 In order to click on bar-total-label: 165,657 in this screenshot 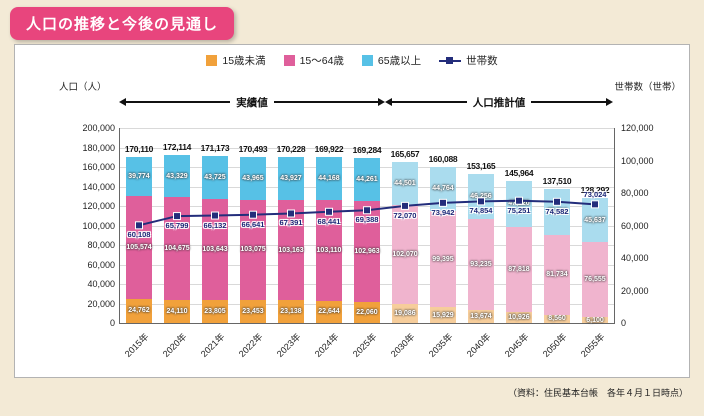, I will do `click(405, 153)`.